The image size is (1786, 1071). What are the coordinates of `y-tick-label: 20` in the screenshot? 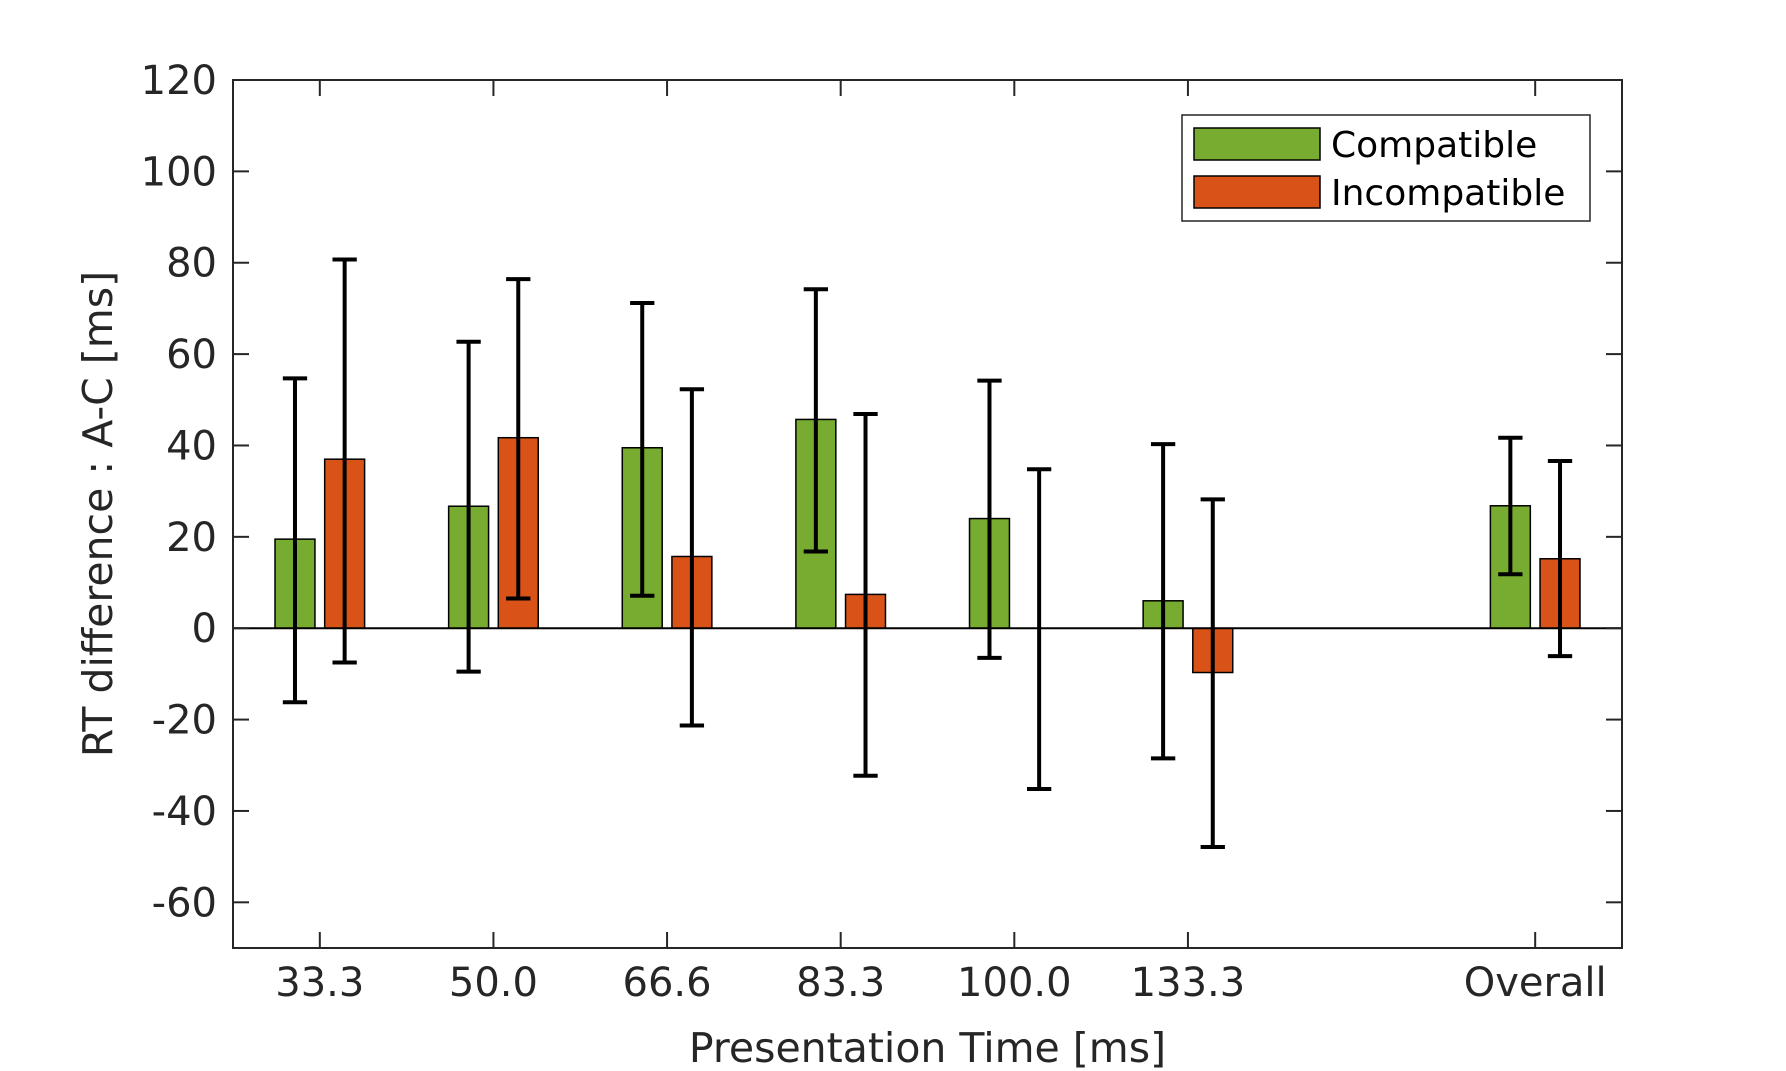 It's located at (191, 538).